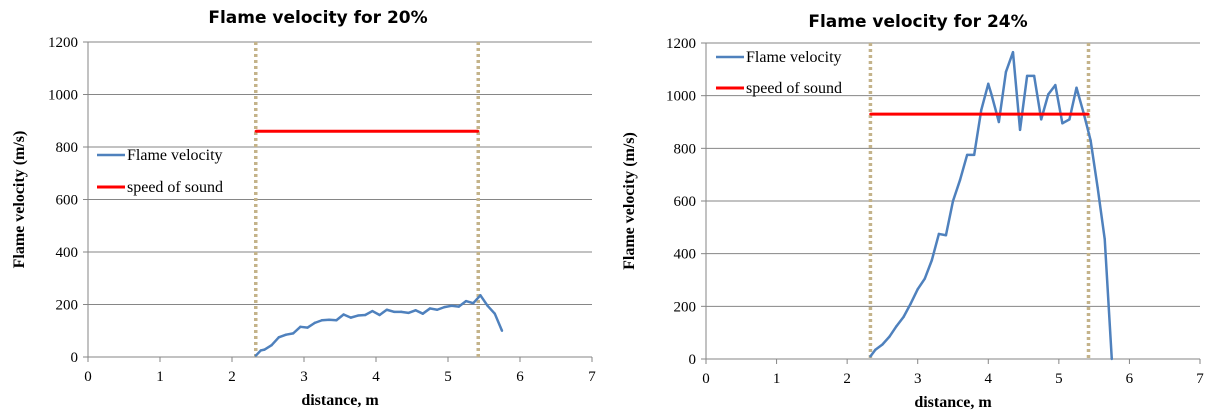 The width and height of the screenshot is (1220, 418). What do you see at coordinates (685, 307) in the screenshot?
I see `y-tick-label: 200` at bounding box center [685, 307].